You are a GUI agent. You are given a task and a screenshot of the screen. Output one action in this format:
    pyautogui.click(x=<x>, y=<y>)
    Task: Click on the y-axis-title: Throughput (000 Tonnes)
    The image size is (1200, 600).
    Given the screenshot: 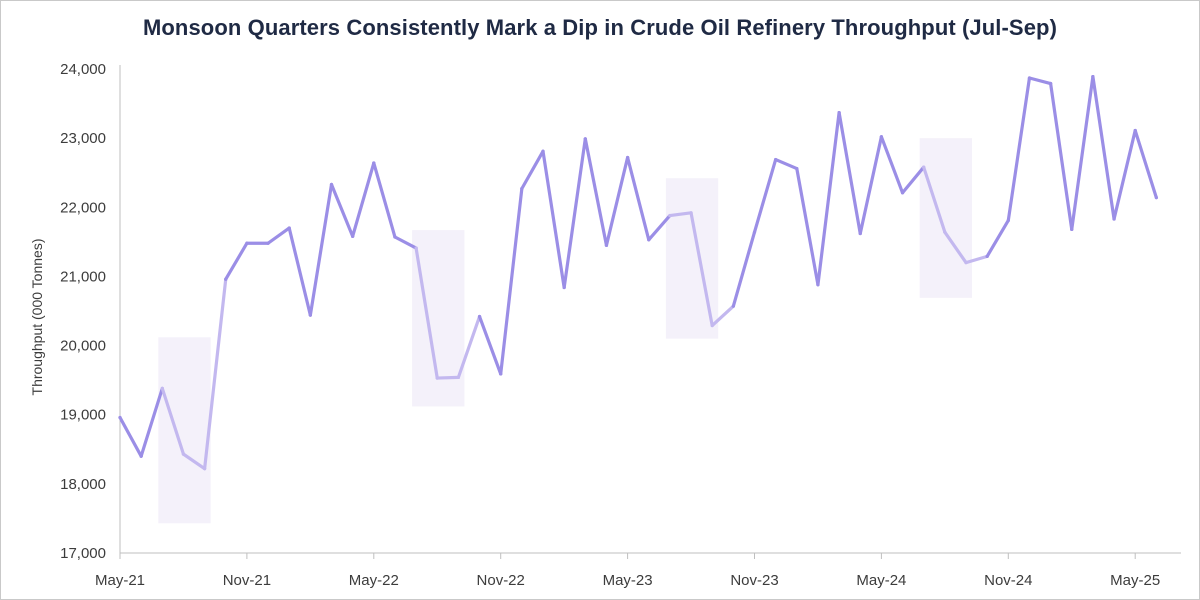 What is the action you would take?
    pyautogui.click(x=37, y=317)
    